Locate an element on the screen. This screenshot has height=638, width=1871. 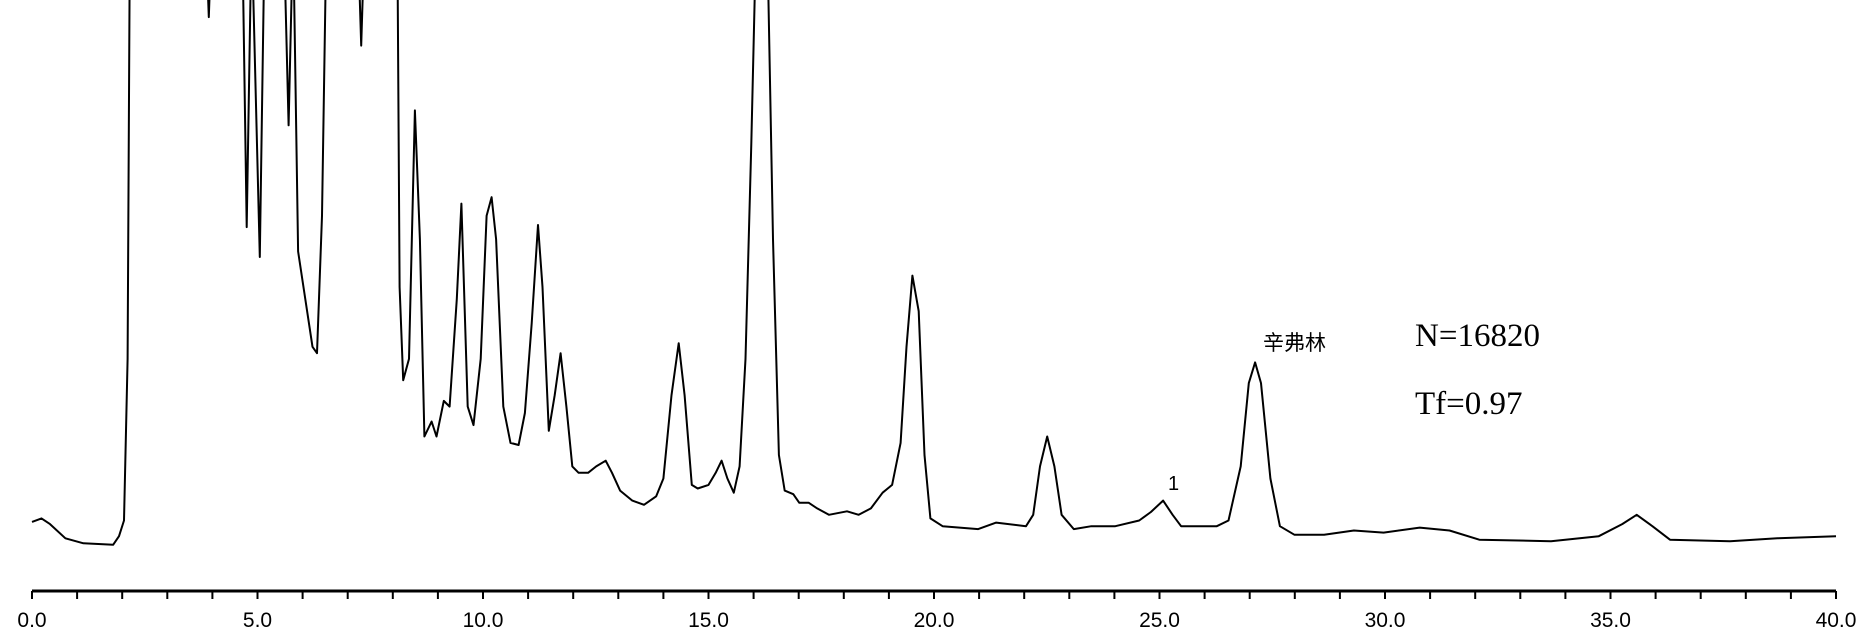
x-tick-label: 5.0 is located at coordinates (257, 620).